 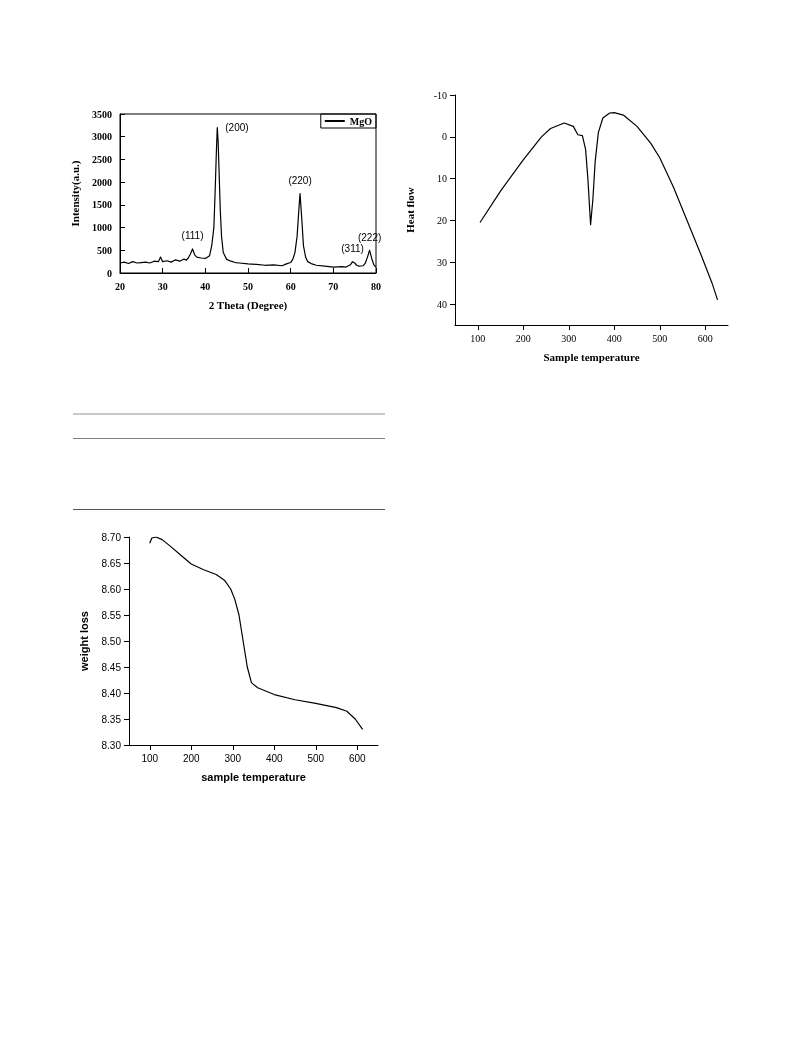 What do you see at coordinates (248, 286) in the screenshot?
I see `x-tick-label: 50` at bounding box center [248, 286].